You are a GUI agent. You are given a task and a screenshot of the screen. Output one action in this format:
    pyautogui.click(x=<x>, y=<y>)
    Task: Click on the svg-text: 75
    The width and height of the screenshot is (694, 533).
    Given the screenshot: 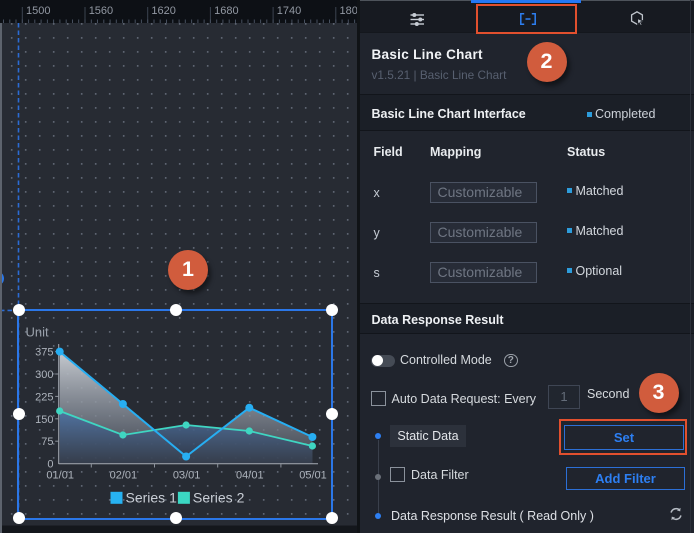 What is the action you would take?
    pyautogui.click(x=47, y=442)
    